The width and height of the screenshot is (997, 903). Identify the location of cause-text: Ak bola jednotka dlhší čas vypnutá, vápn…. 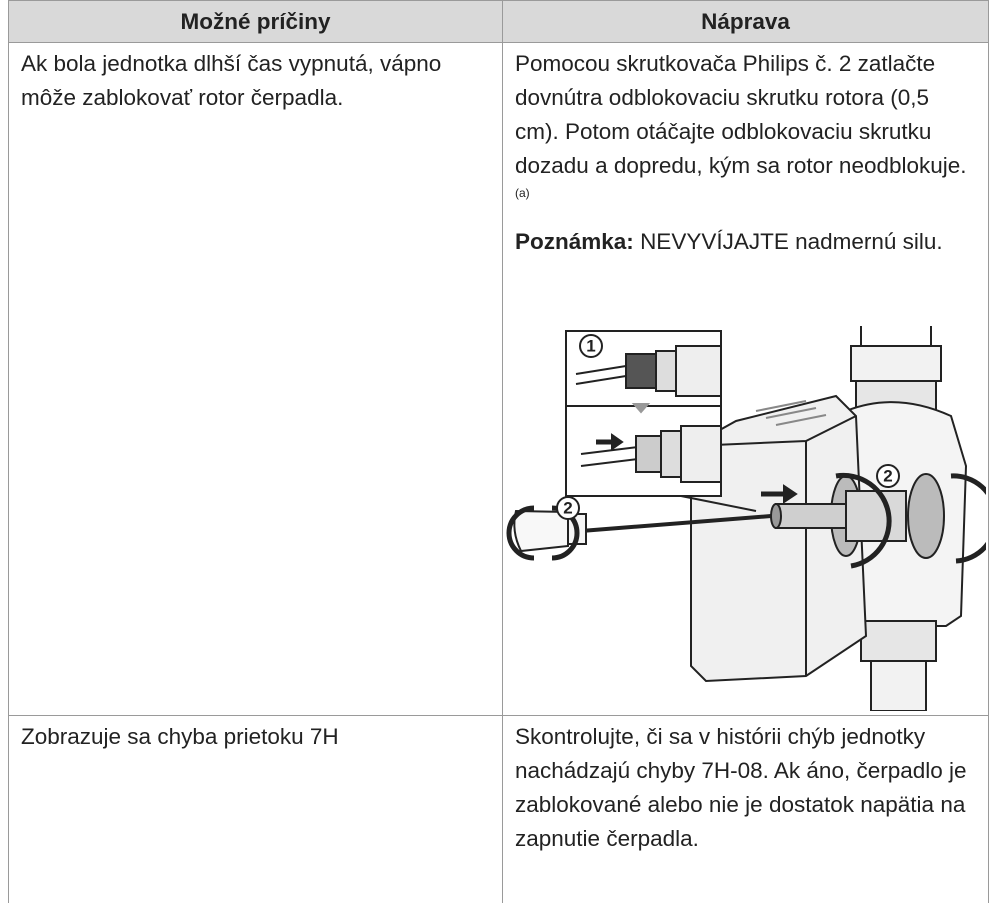
(256, 81).